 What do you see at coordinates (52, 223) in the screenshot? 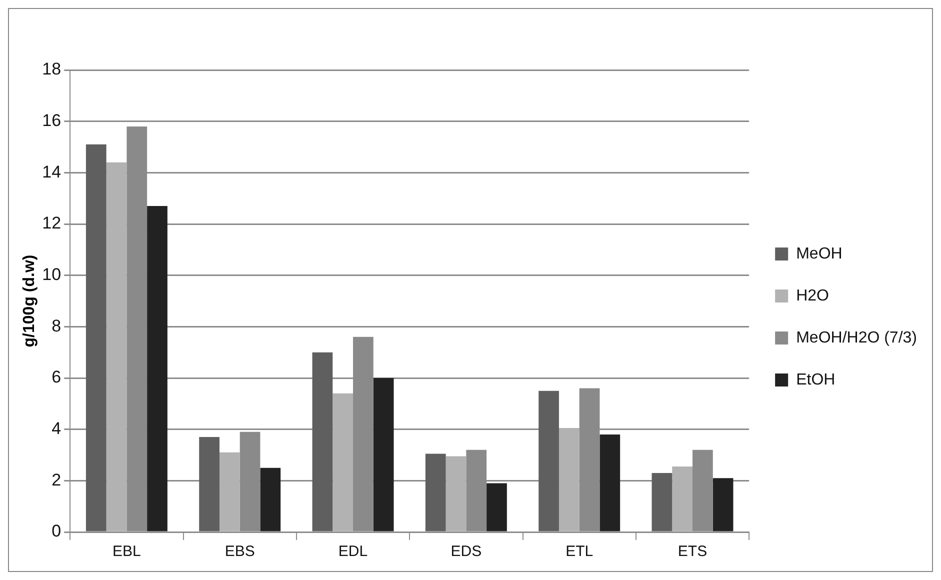
I see `y-tick-label: 12` at bounding box center [52, 223].